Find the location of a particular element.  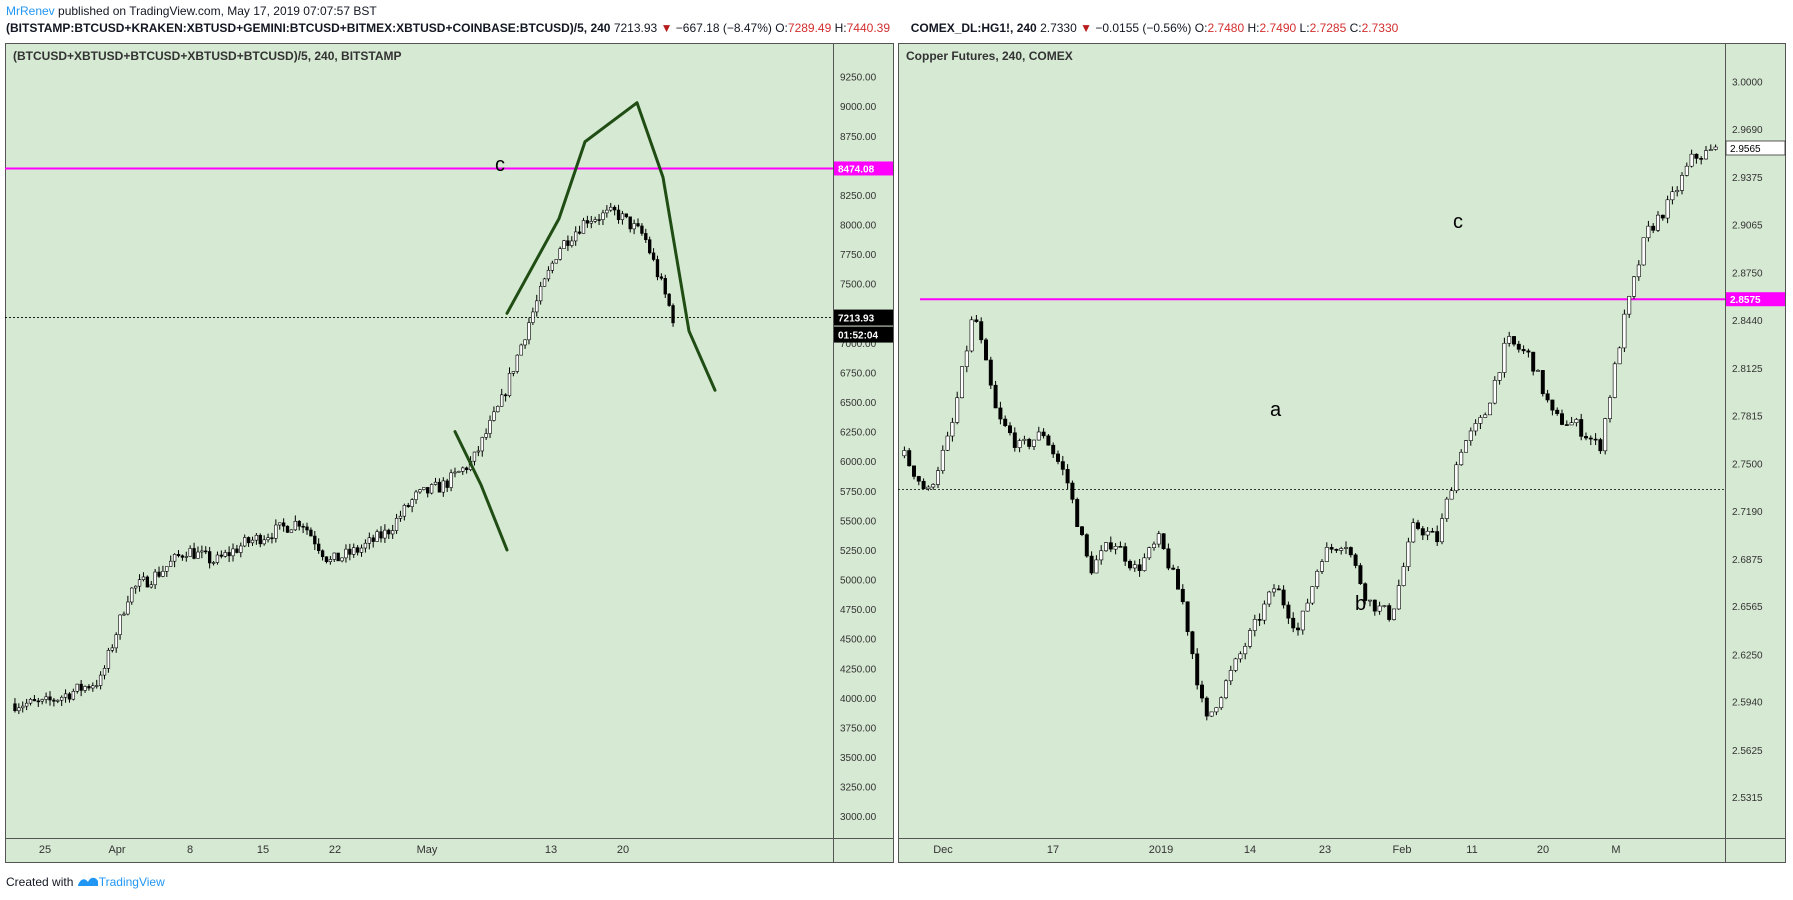

wave-label: a is located at coordinates (1276, 410).